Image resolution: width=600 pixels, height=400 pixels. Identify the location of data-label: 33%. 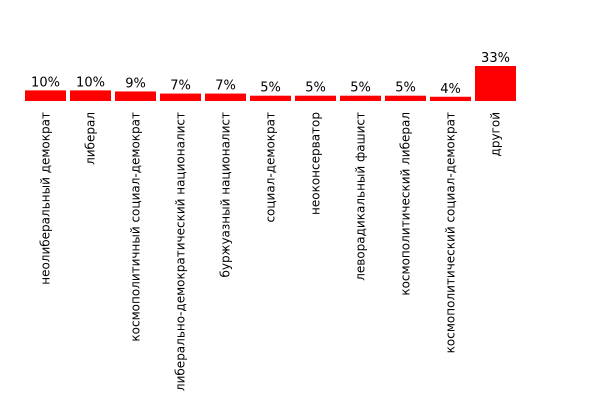
(495, 58).